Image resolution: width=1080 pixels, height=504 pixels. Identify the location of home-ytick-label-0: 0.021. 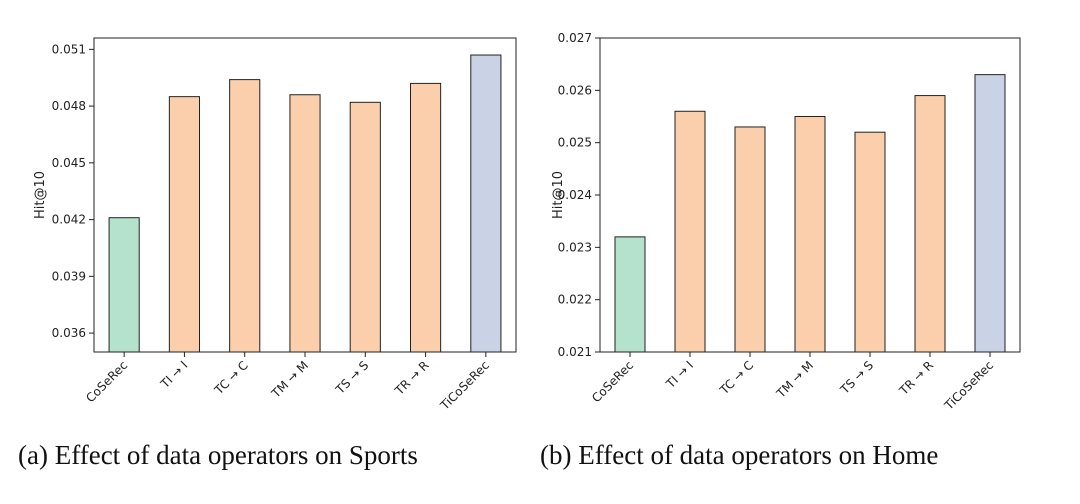
(575, 352).